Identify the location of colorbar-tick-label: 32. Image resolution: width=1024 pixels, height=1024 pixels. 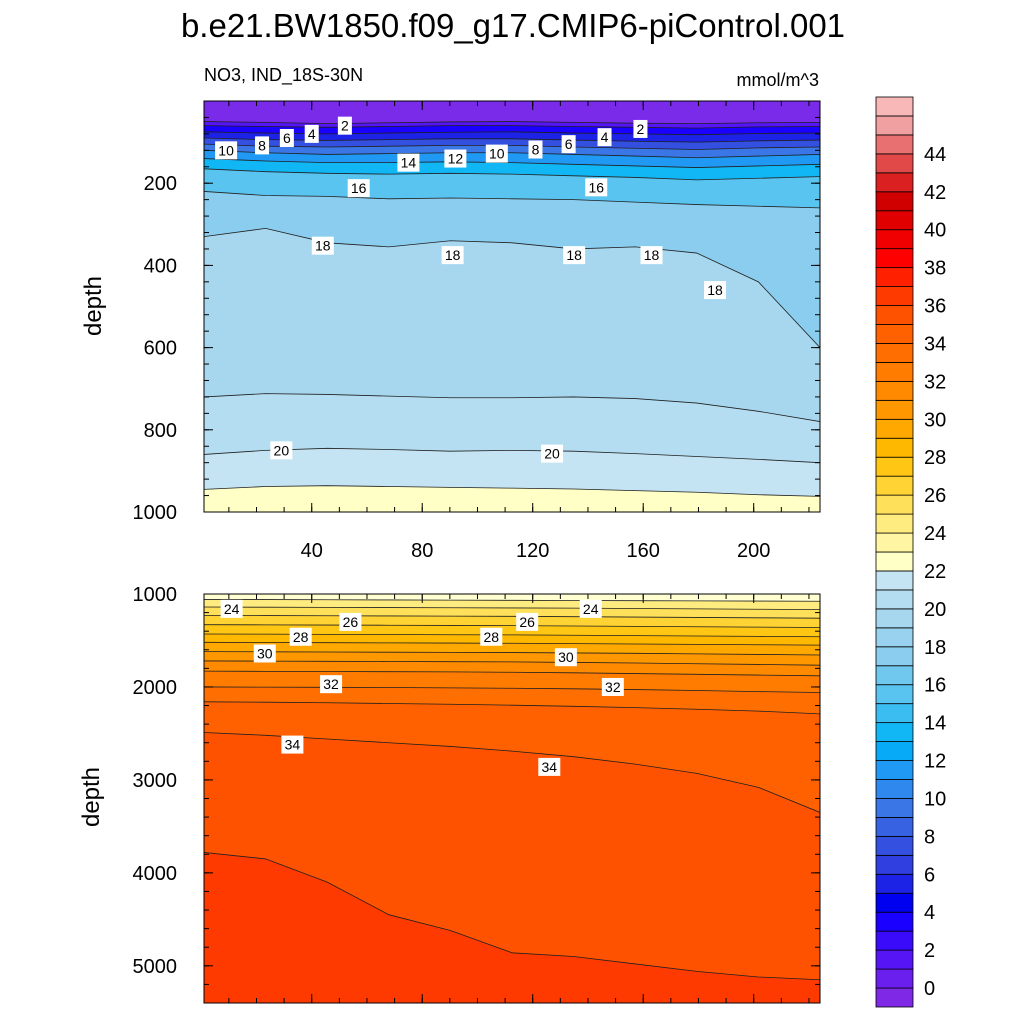
(935, 382).